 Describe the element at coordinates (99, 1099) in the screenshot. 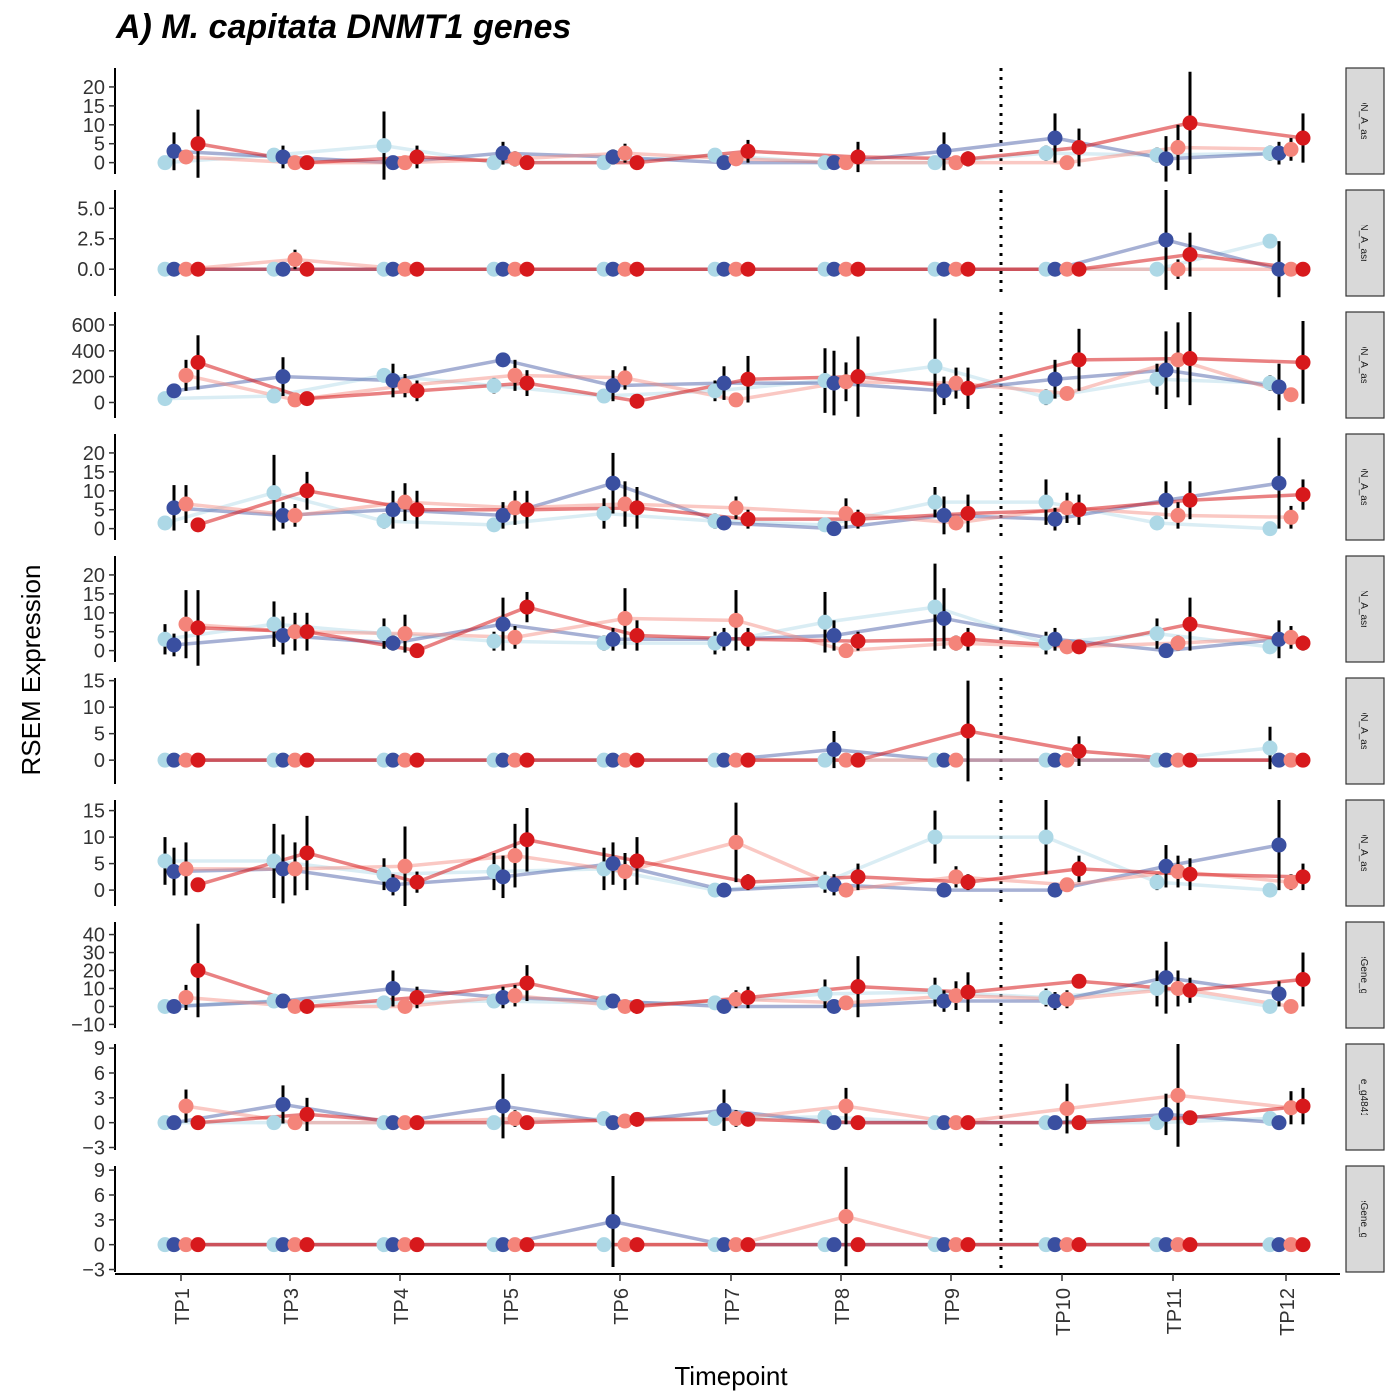

I see `y-tick-label: 3` at that location.